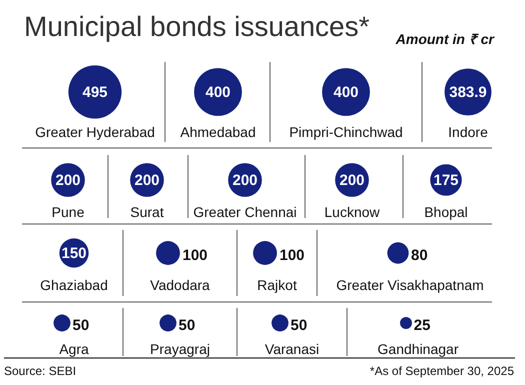 This screenshot has height=385, width=525. What do you see at coordinates (95, 132) in the screenshot?
I see `category-label: Greater Hyderabad` at bounding box center [95, 132].